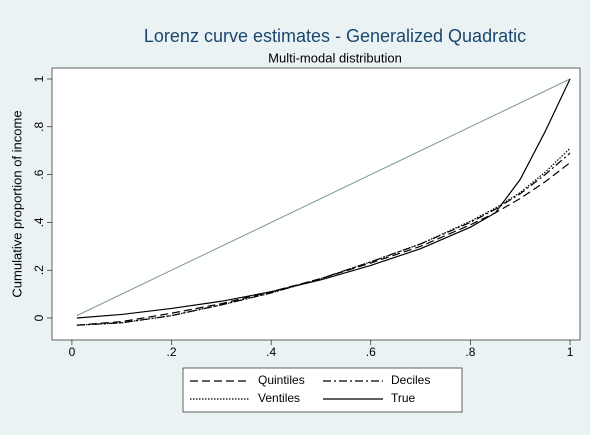 The height and width of the screenshot is (435, 590). What do you see at coordinates (570, 352) in the screenshot?
I see `x-tick-label: 1` at bounding box center [570, 352].